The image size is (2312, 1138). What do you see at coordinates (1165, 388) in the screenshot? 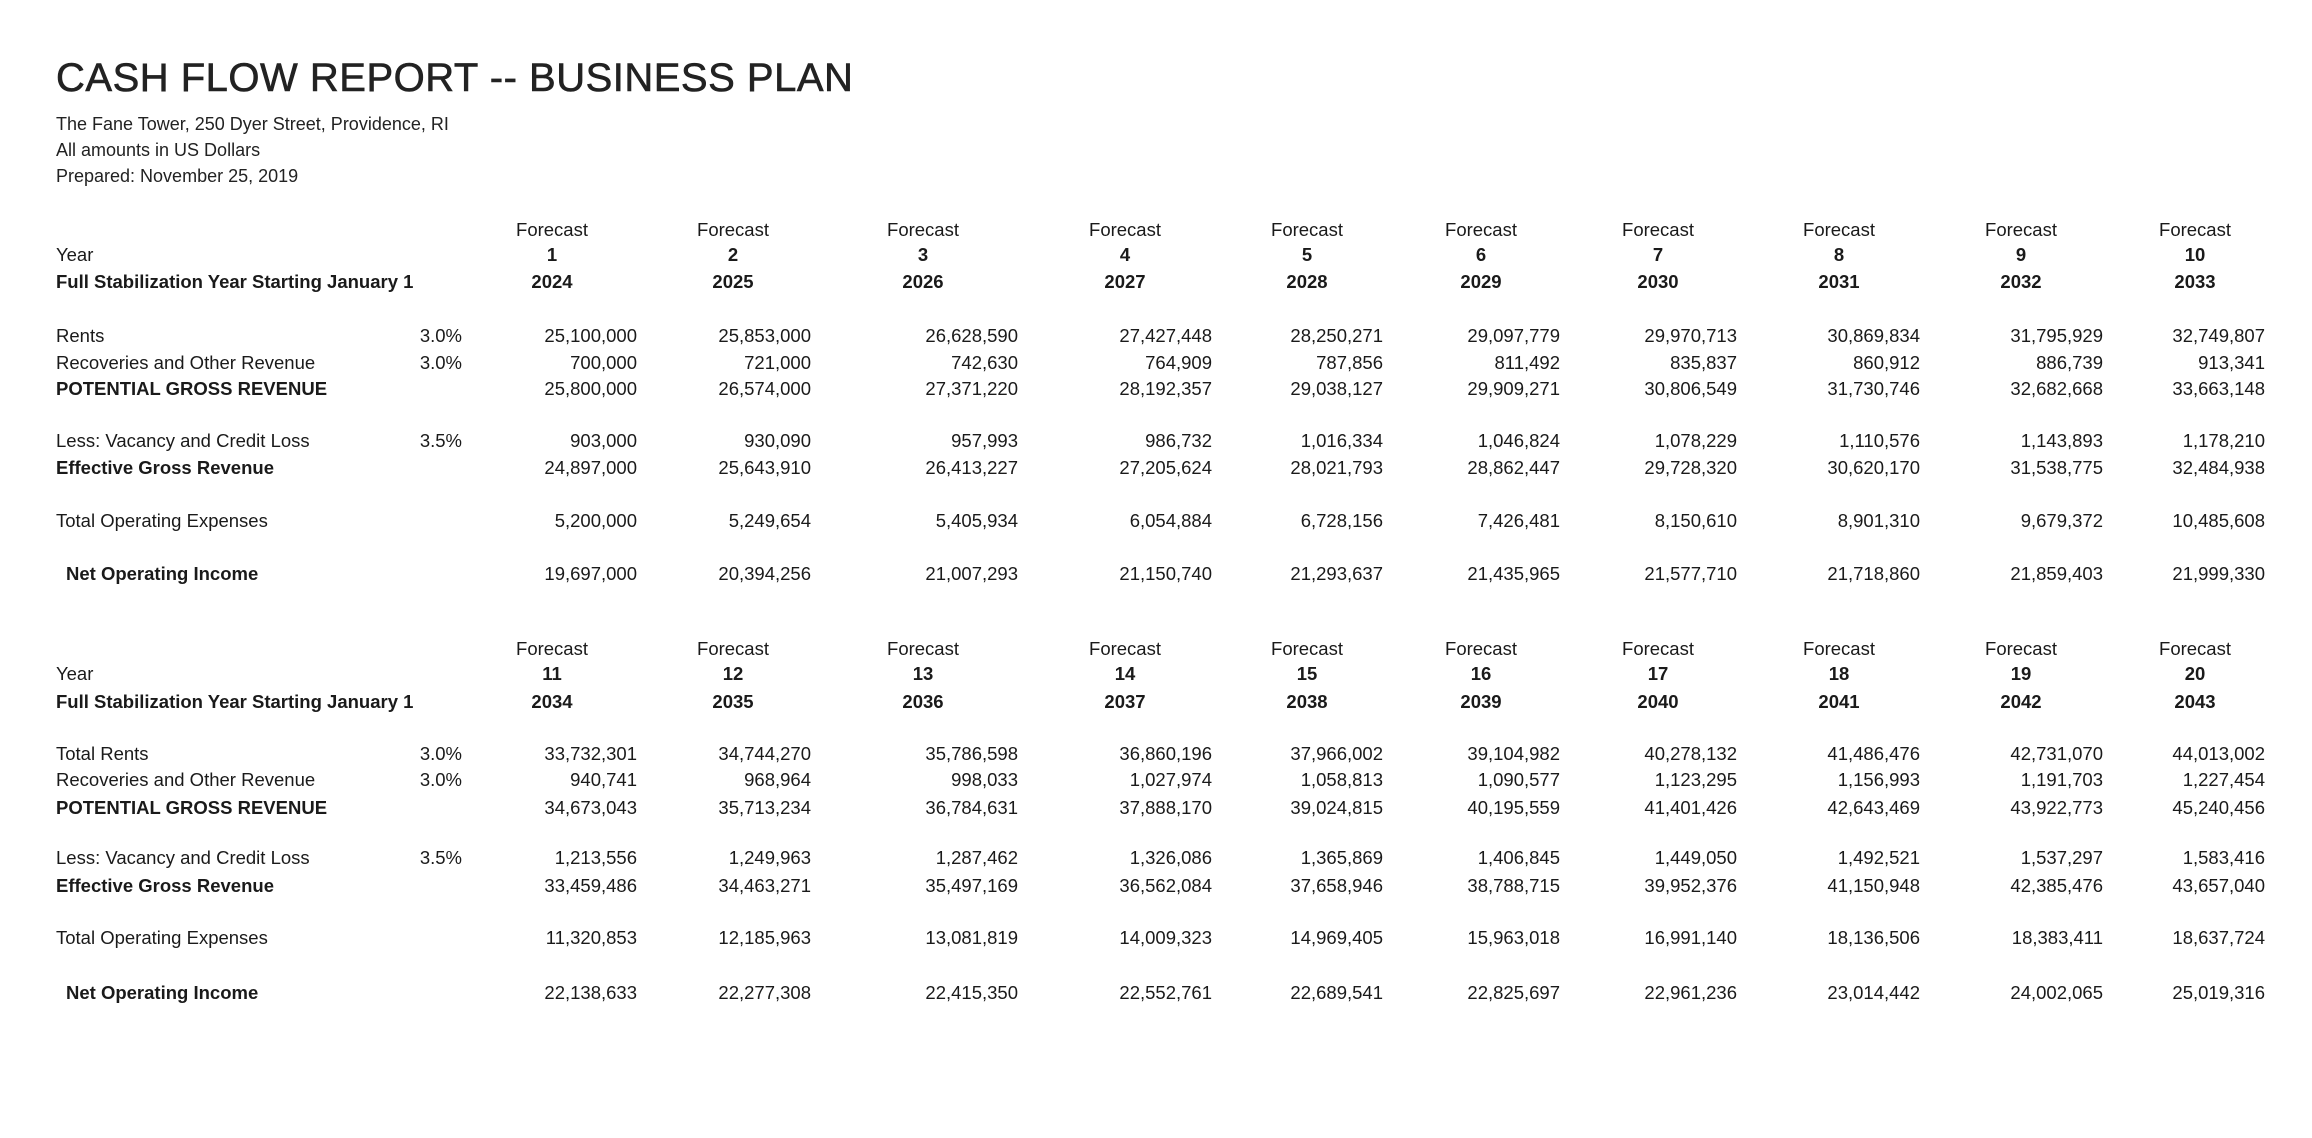
I see `table-cell: 28,192,357` at bounding box center [1165, 388].